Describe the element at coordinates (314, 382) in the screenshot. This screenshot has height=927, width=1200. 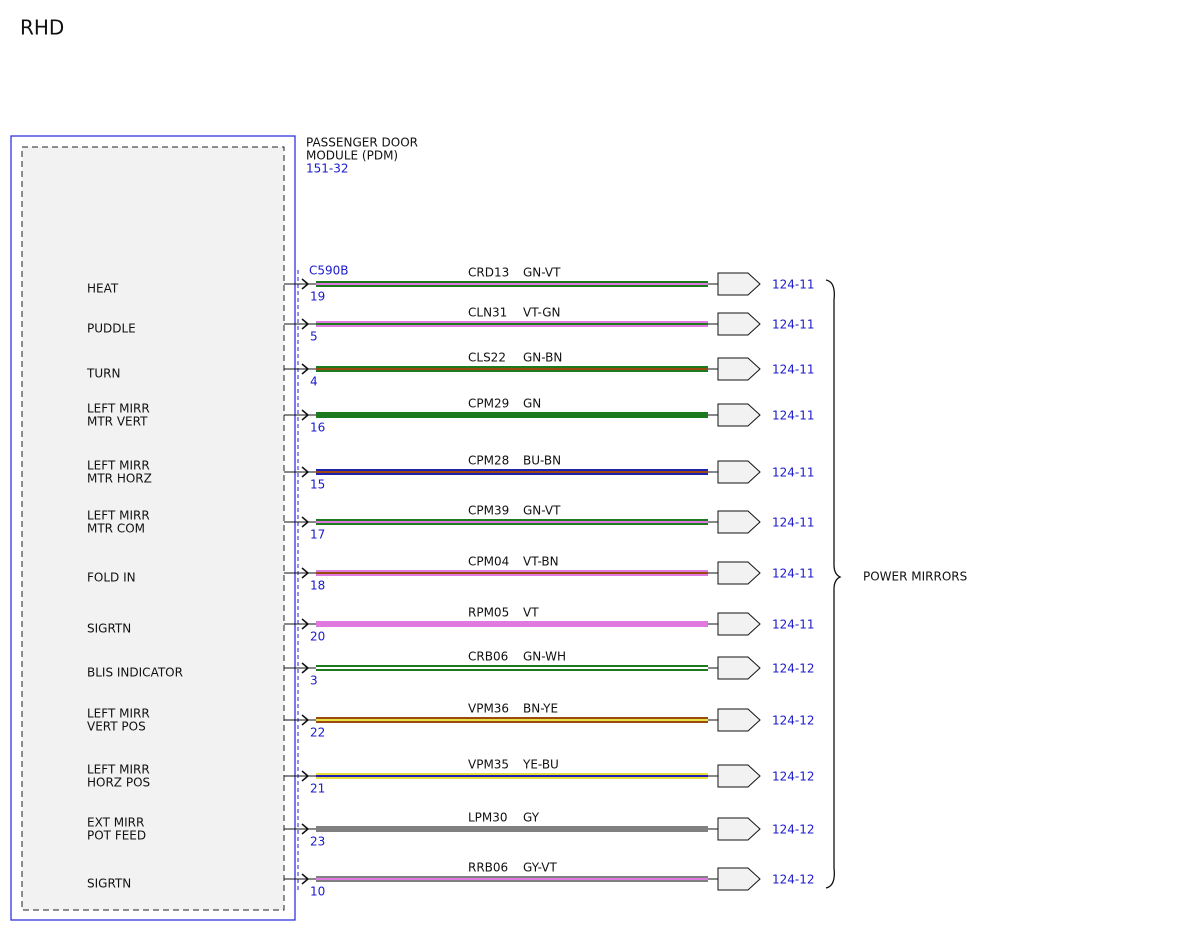
I see `pin-number: 4` at that location.